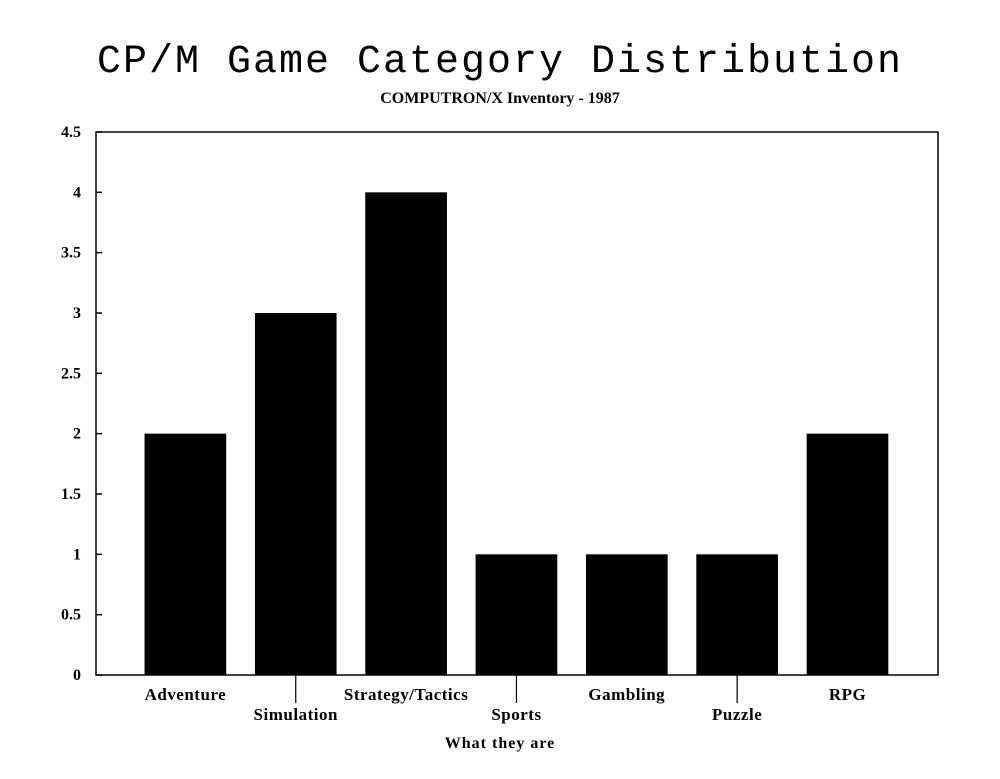 The width and height of the screenshot is (1000, 779). Describe the element at coordinates (847, 694) in the screenshot. I see `x-tick-label: RPG` at that location.